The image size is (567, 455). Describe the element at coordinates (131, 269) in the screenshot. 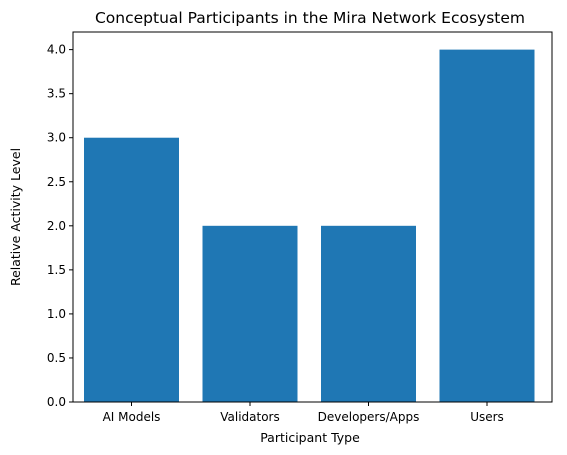

I see `bar-ai-models` at that location.